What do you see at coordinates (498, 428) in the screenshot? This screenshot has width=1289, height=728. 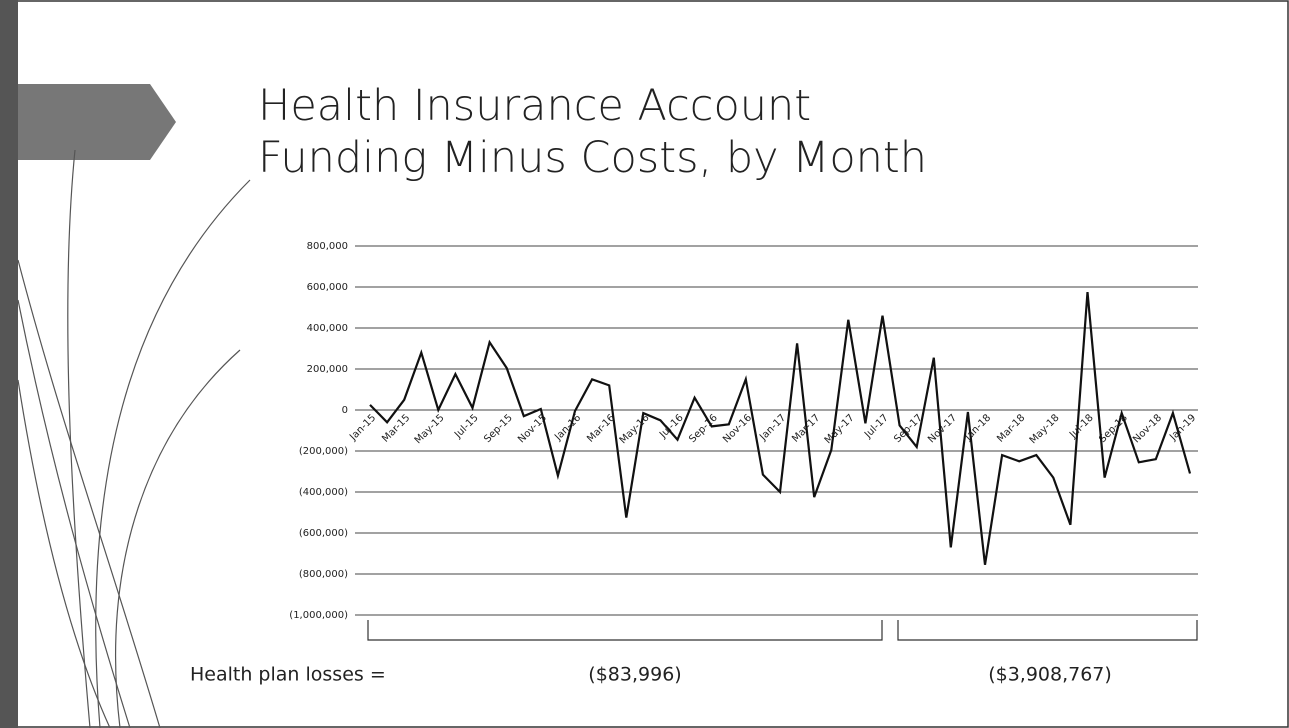 I see `x-tick-label: Sep-15` at bounding box center [498, 428].